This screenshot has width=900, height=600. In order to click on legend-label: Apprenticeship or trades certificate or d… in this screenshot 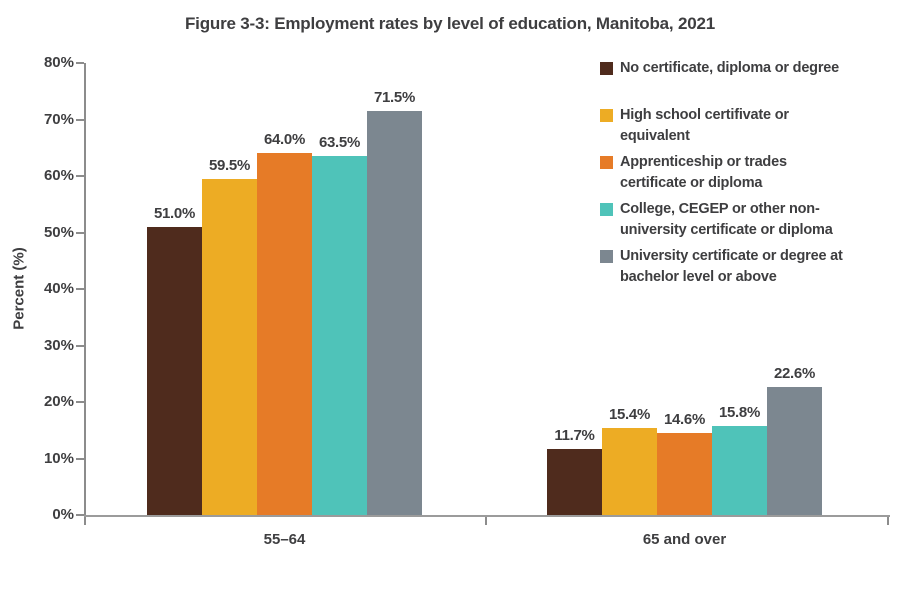, I will do `click(703, 172)`.